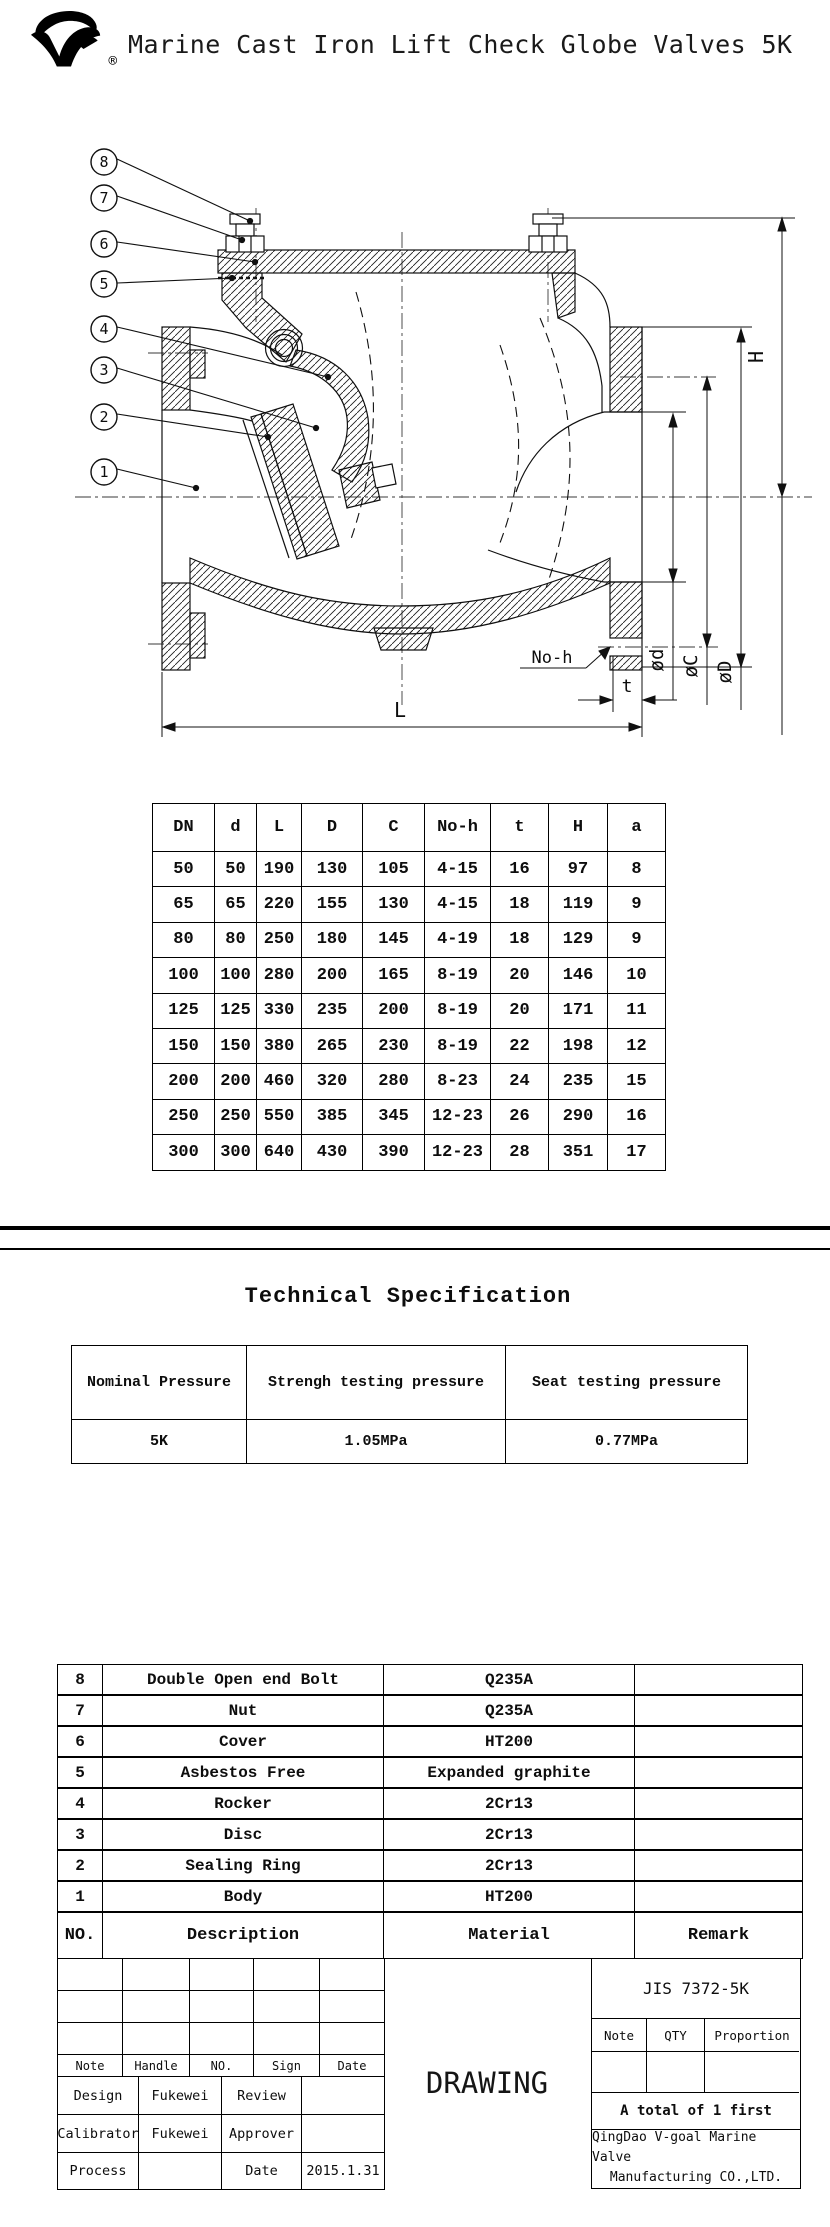  I want to click on table-cell: 265, so click(332, 1046).